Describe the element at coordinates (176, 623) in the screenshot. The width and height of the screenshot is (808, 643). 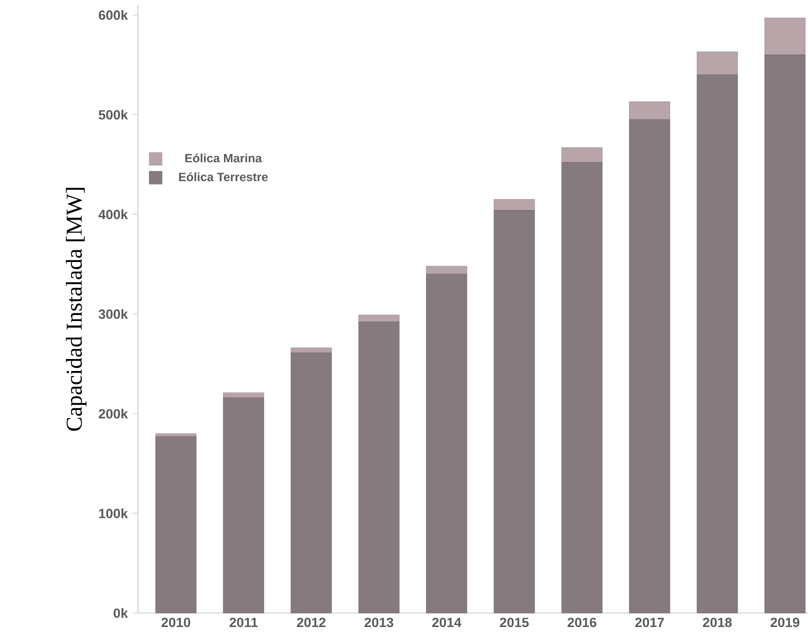
I see `x-tick-label: 2010` at that location.